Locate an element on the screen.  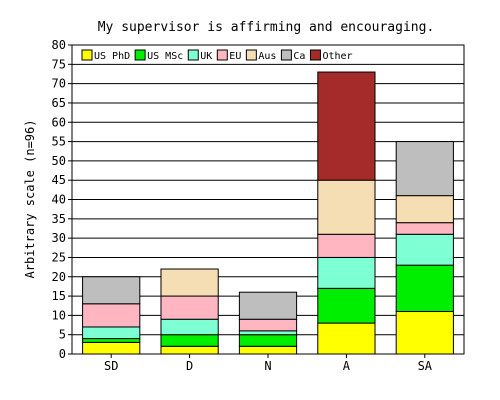
y-tick-label: 10 is located at coordinates (59, 315).